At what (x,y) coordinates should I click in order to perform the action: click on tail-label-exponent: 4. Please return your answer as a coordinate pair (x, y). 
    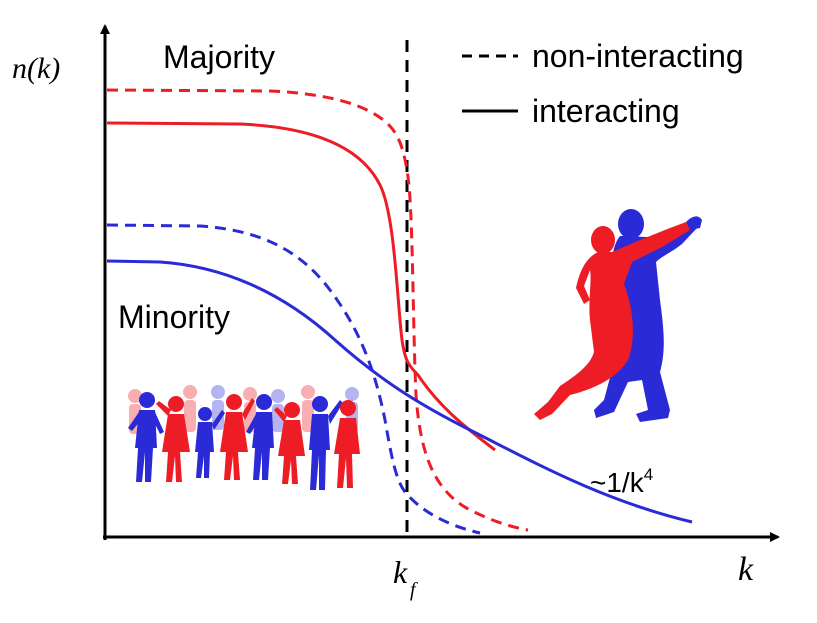
    Looking at the image, I should click on (648, 474).